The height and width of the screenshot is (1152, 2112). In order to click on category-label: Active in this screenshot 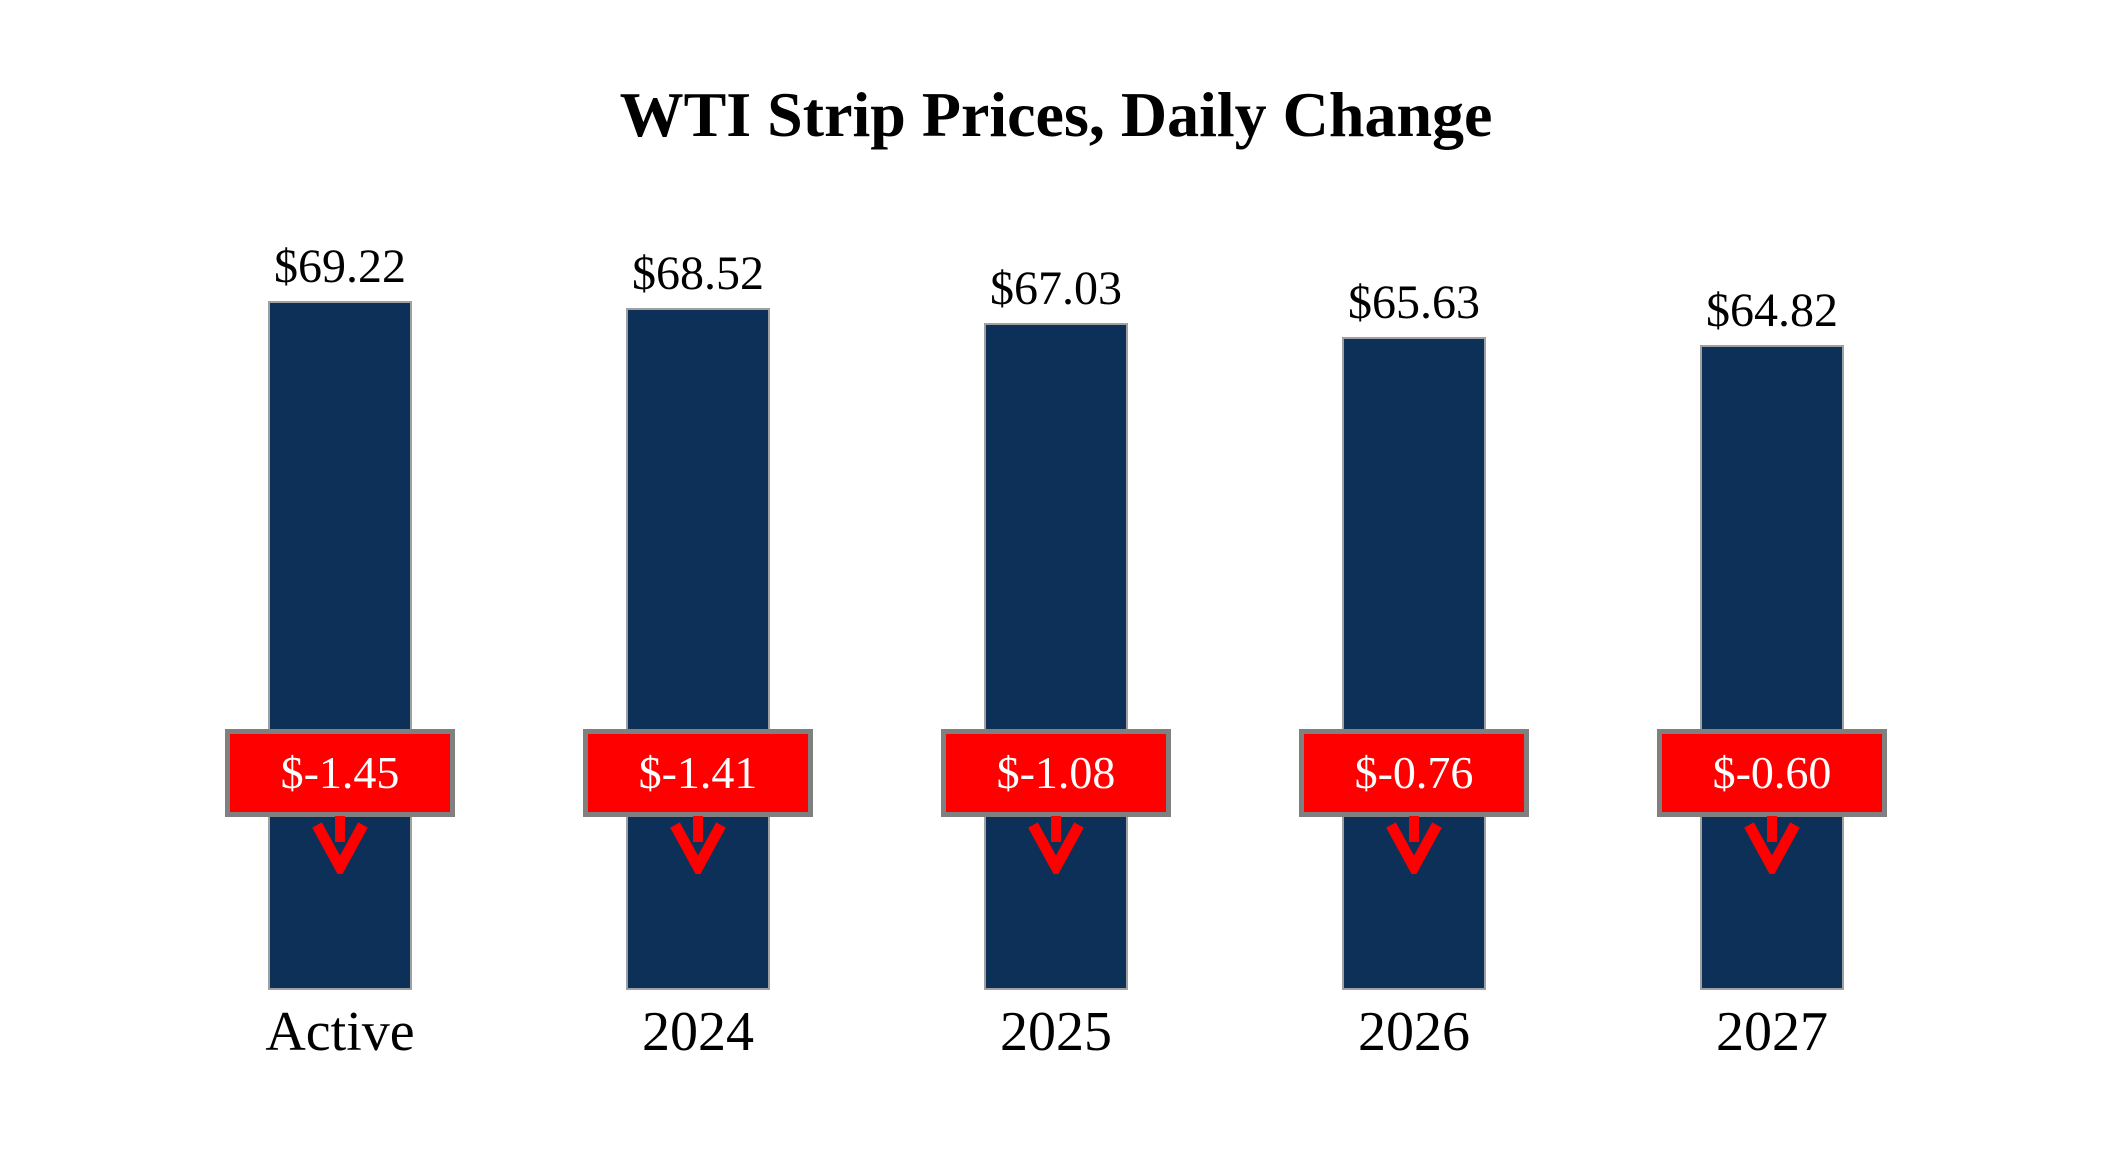, I will do `click(340, 1032)`.